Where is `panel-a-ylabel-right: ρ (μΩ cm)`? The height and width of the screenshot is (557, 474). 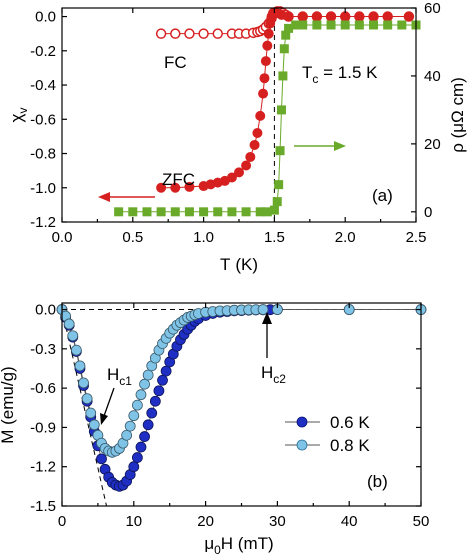
panel-a-ylabel-right: ρ (μΩ cm) is located at coordinates (457, 115).